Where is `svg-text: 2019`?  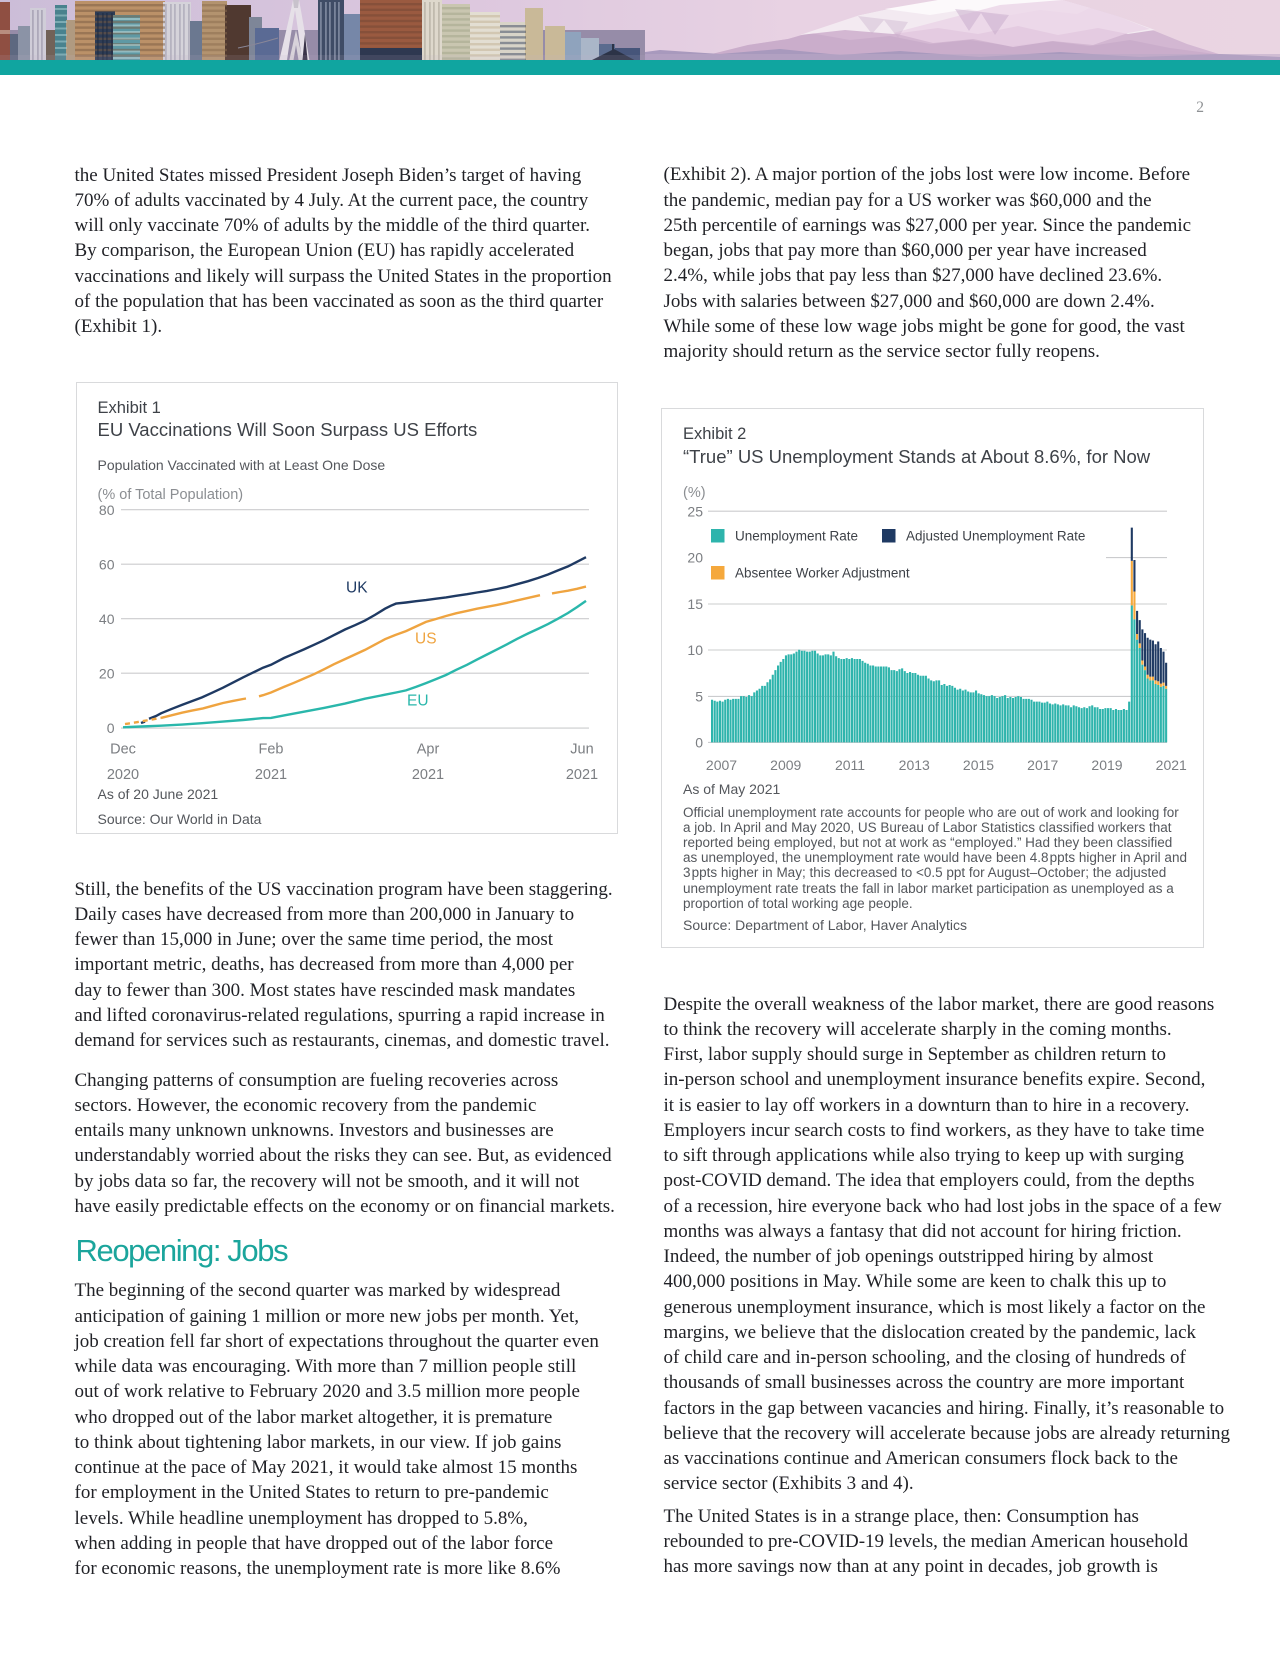
svg-text: 2019 is located at coordinates (1106, 765).